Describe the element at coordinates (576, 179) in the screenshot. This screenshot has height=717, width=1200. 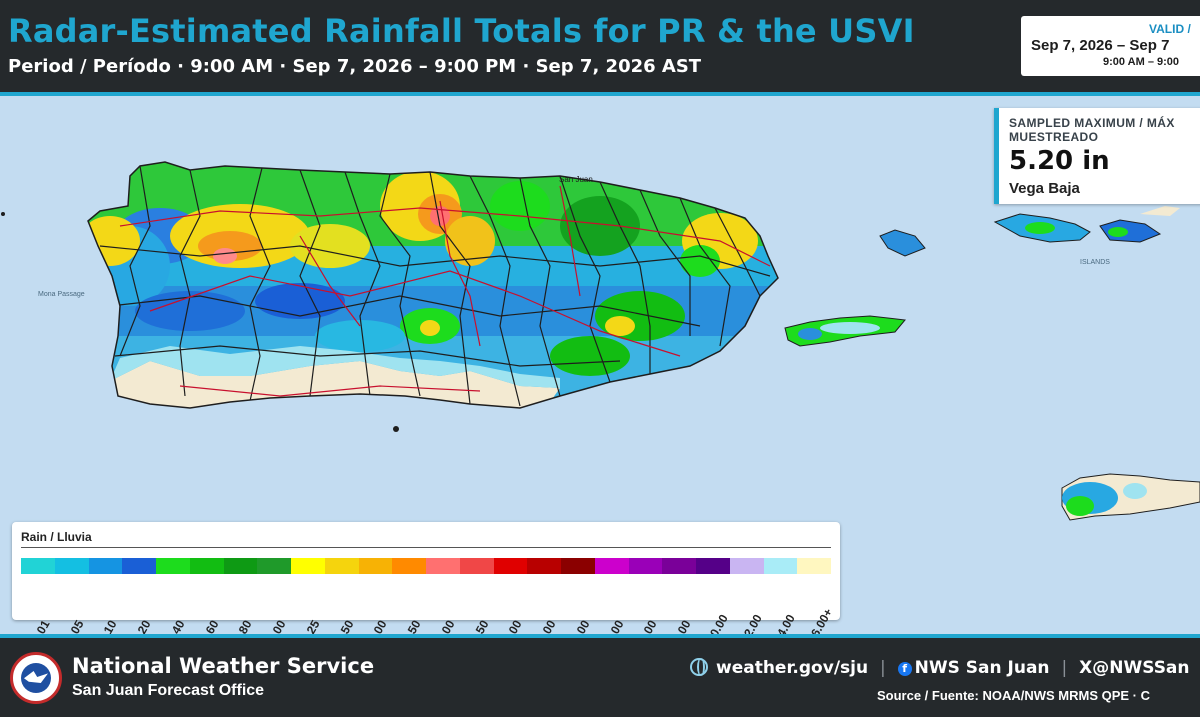
I see `place-label-san-juan: San Juan` at that location.